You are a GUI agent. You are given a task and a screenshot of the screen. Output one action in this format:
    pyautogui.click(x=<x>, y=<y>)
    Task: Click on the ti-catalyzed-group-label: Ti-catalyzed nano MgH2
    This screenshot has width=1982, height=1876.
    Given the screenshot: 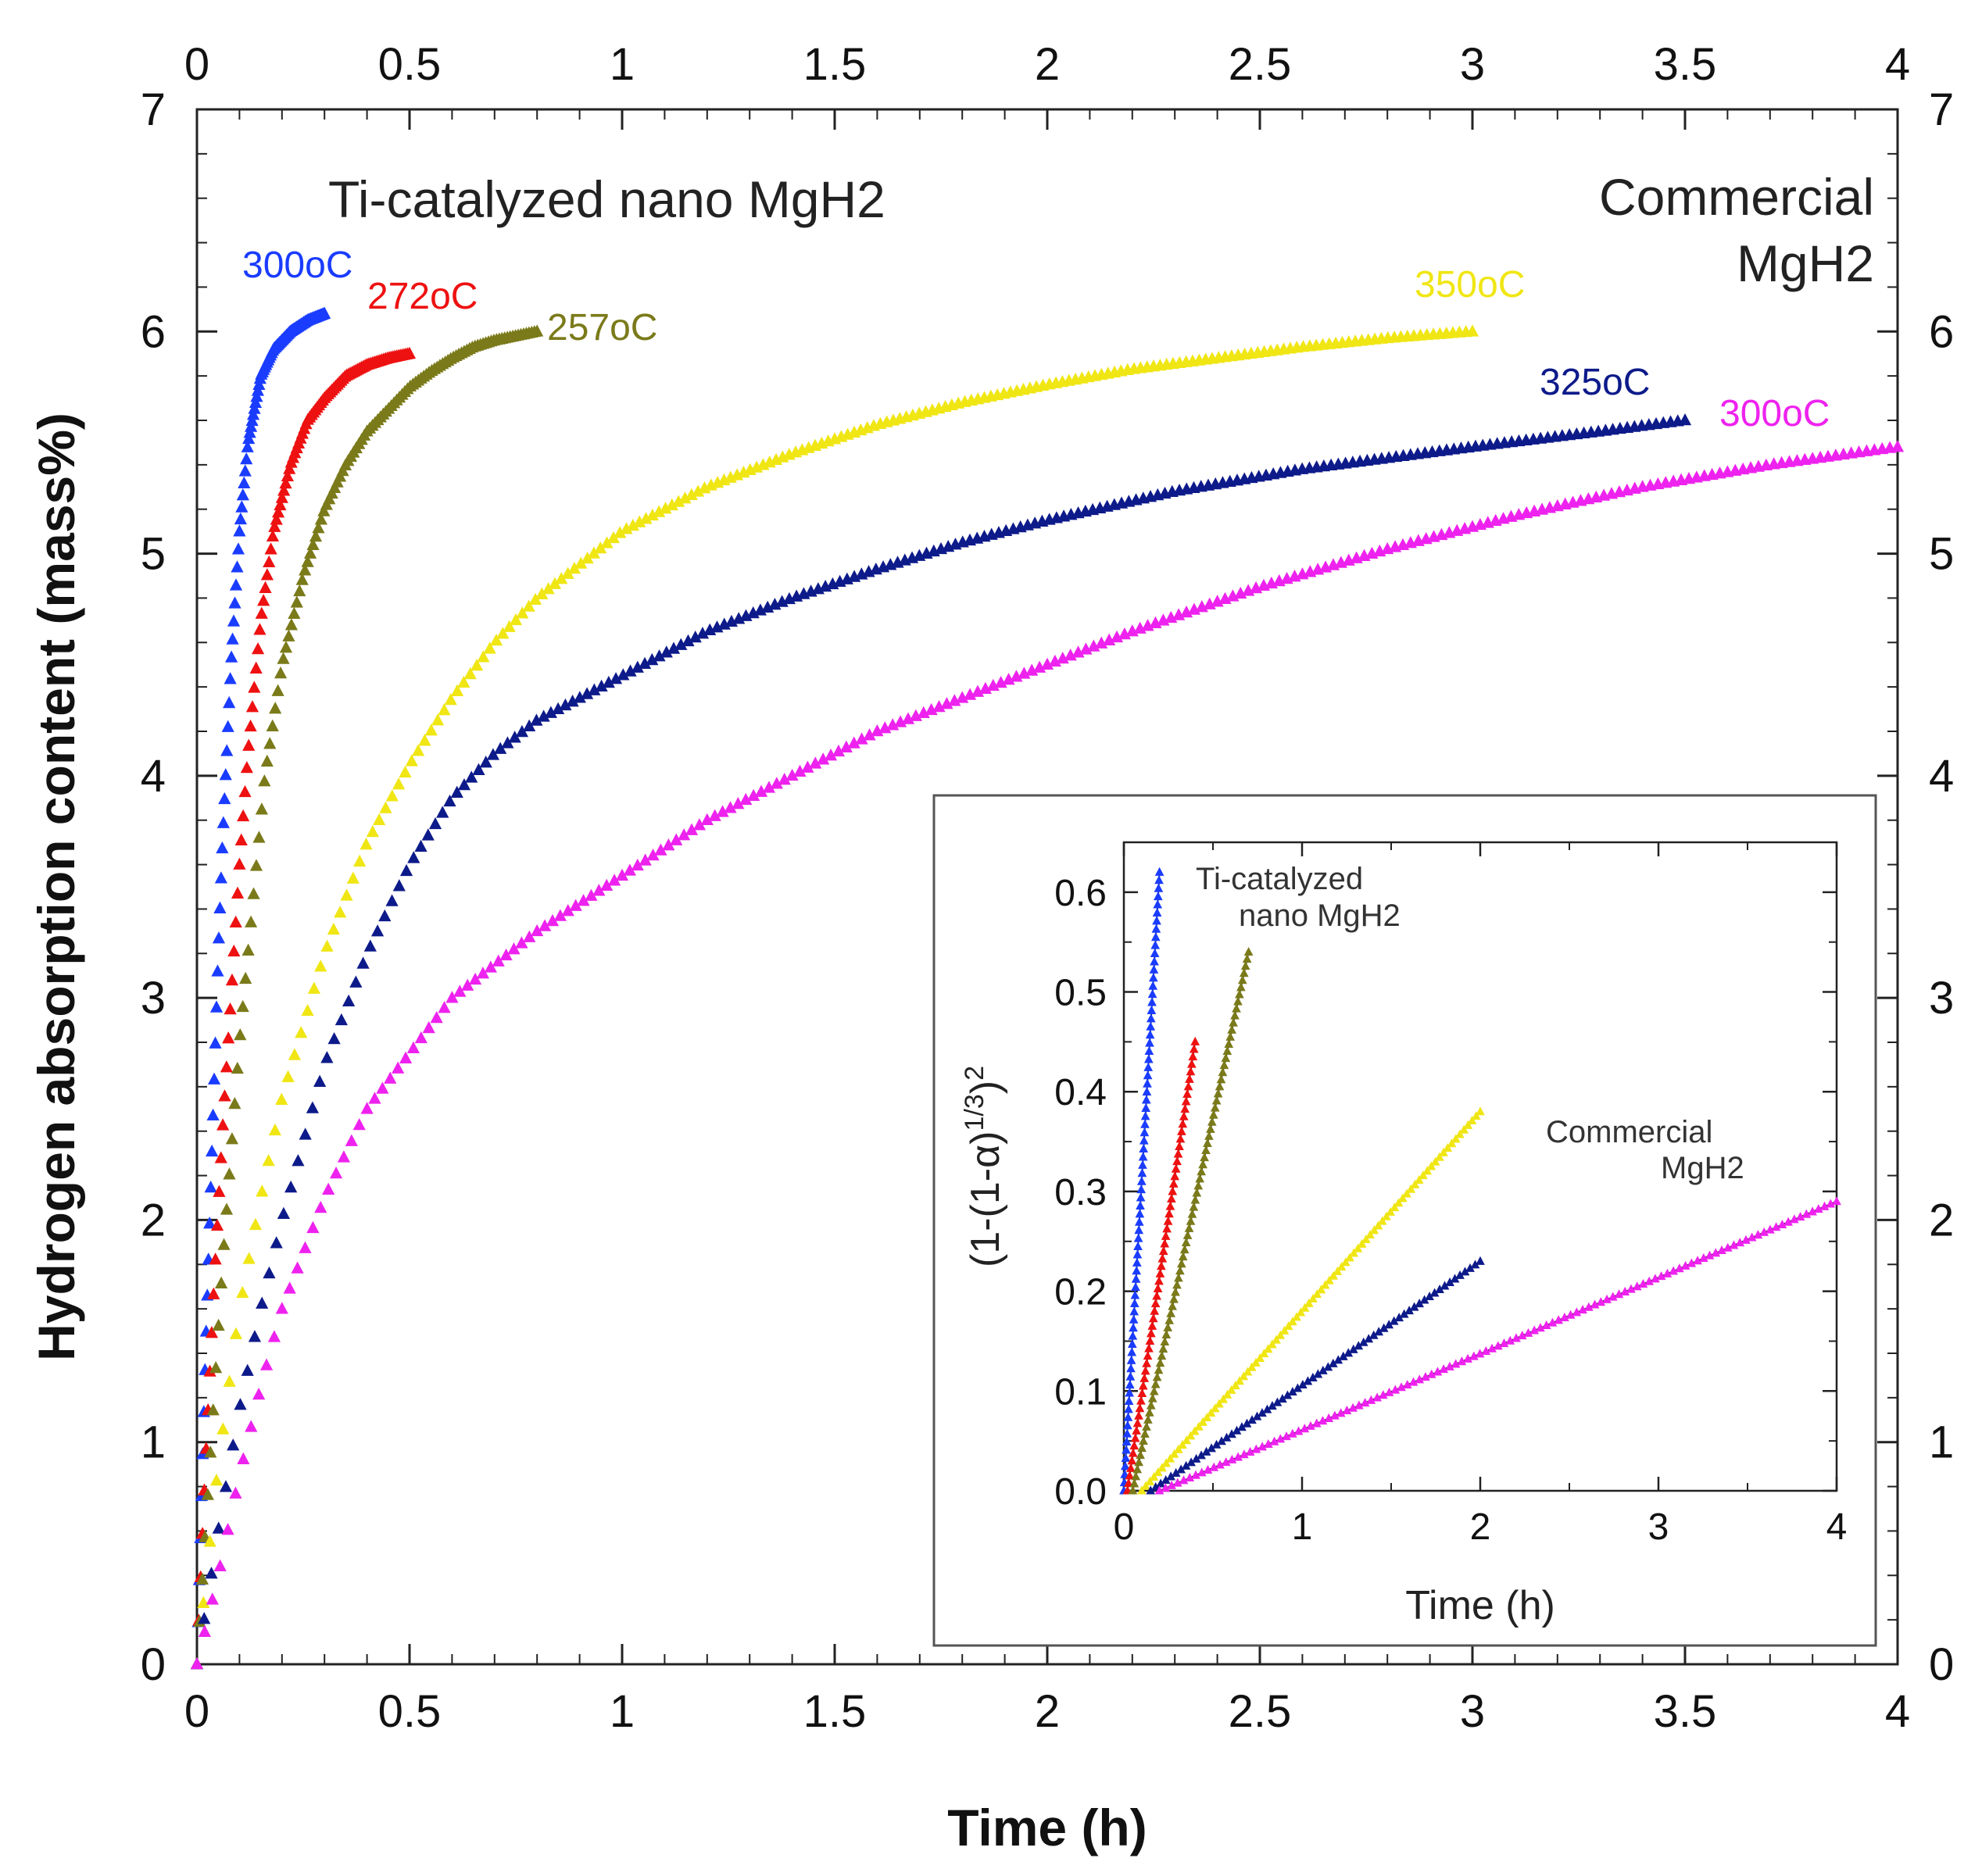 What is the action you would take?
    pyautogui.click(x=606, y=199)
    